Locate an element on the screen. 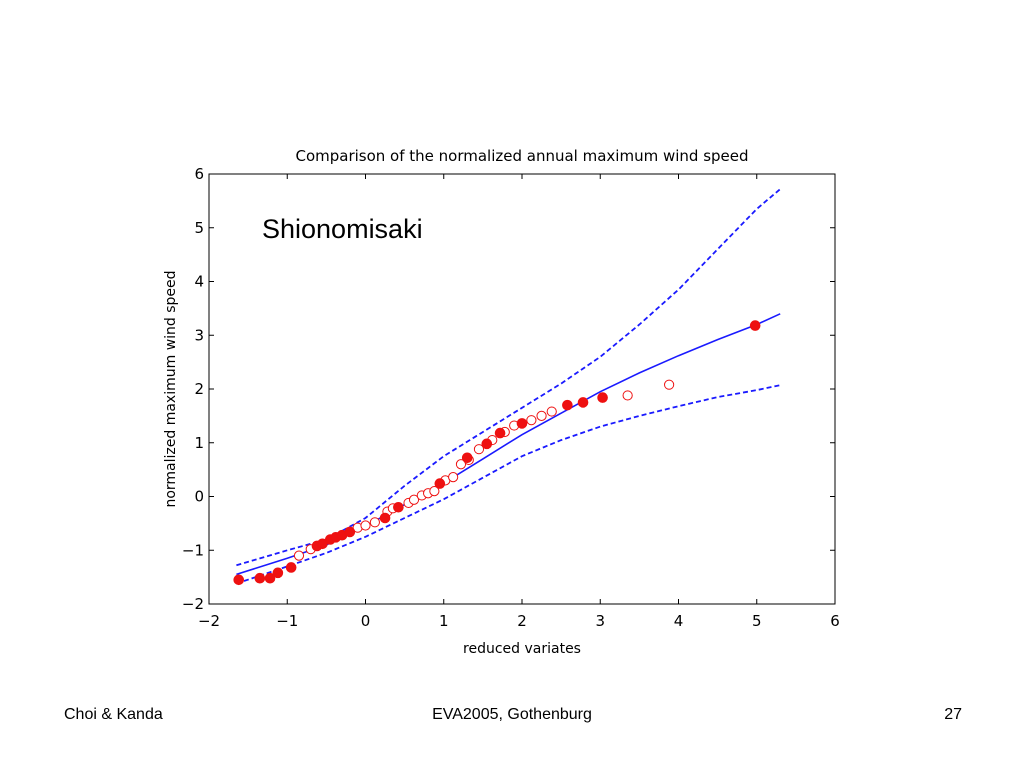 This screenshot has height=768, width=1024. x-tick-label: 6 is located at coordinates (835, 621).